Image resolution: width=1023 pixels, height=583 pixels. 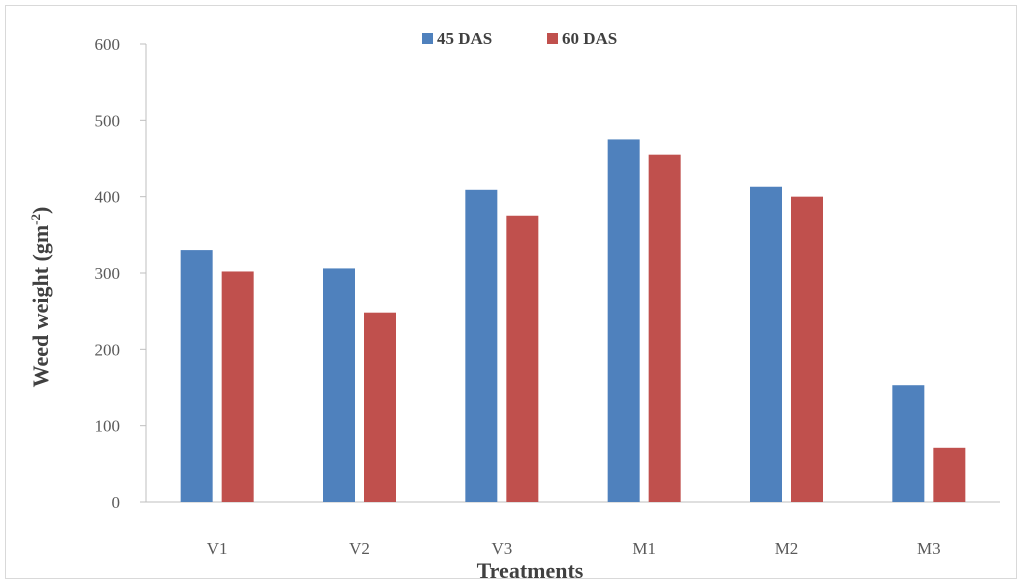 I want to click on y-axis-title-sup: -2, so click(x=35, y=219).